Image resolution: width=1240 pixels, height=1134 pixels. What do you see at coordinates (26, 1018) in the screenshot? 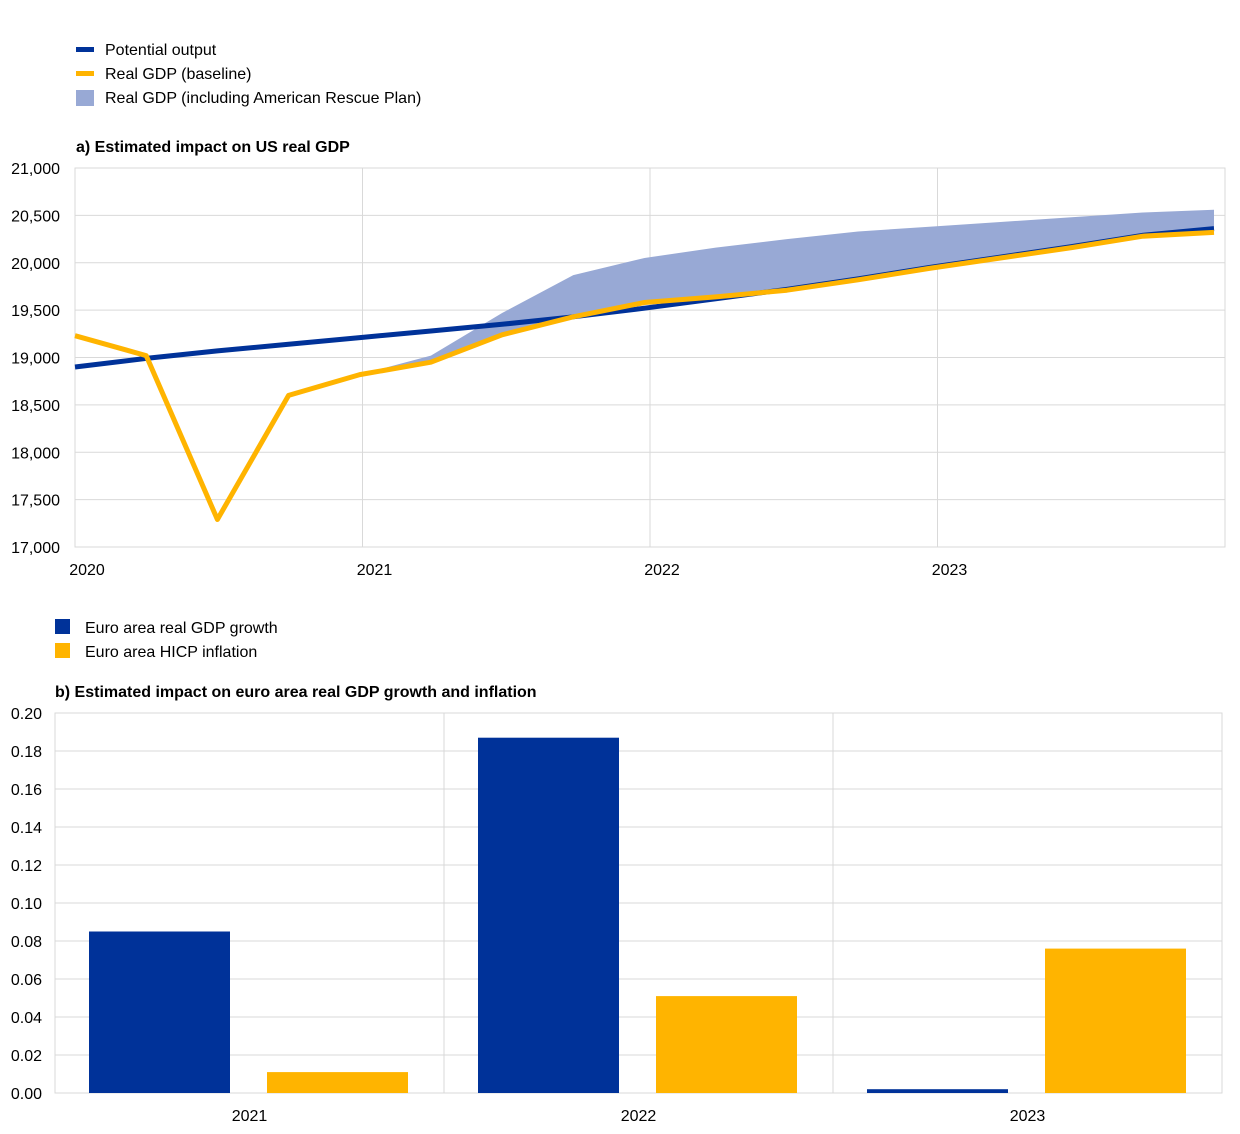
I see `y-tick-label: 0.04` at bounding box center [26, 1018].